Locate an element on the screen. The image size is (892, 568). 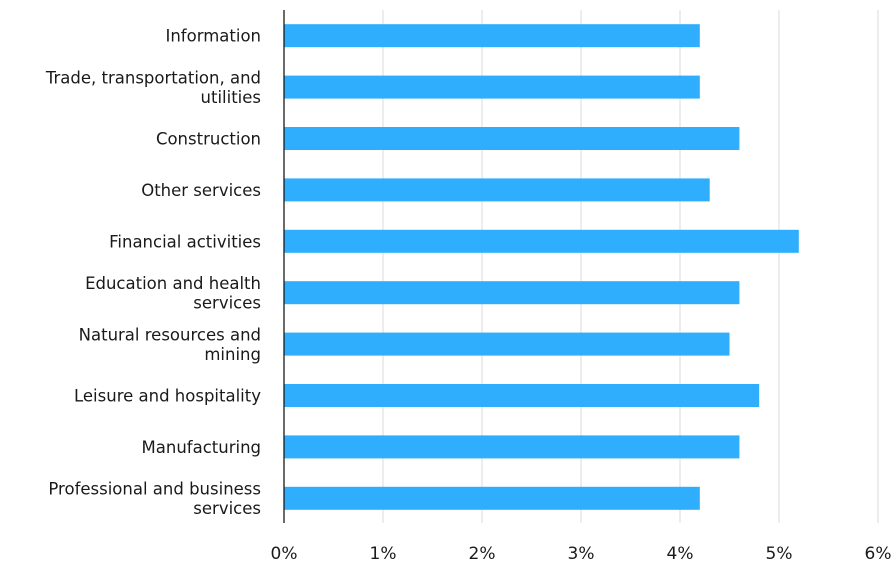
x-tick-label-4: 4% is located at coordinates (680, 554).